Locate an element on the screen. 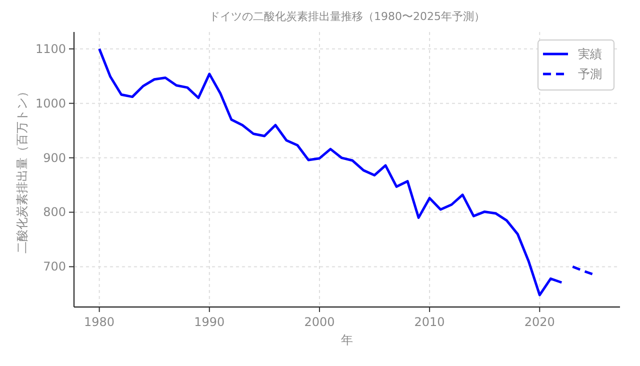  x-tick-label: 1990 is located at coordinates (209, 322).